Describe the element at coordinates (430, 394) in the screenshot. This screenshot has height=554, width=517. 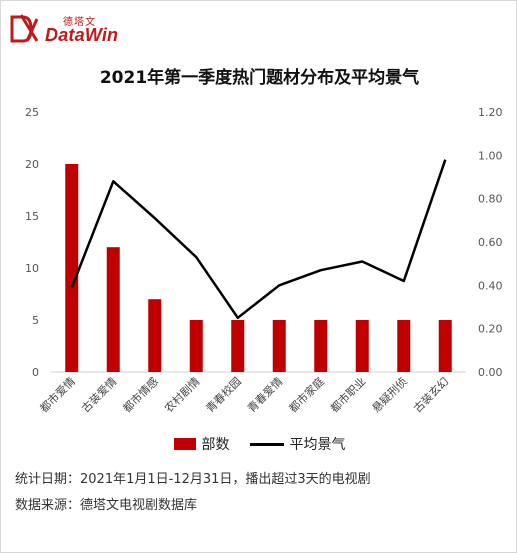
I see `category-label: 古装玄幻` at that location.